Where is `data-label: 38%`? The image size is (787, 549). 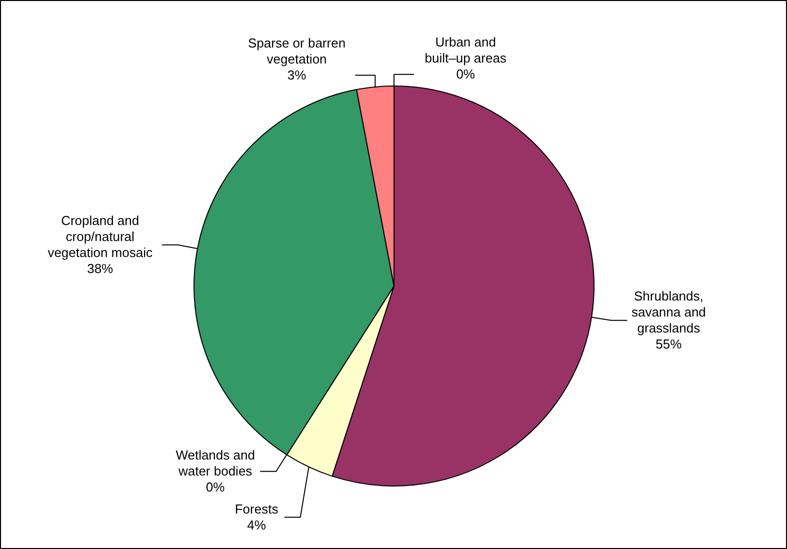
data-label: 38% is located at coordinates (100, 268).